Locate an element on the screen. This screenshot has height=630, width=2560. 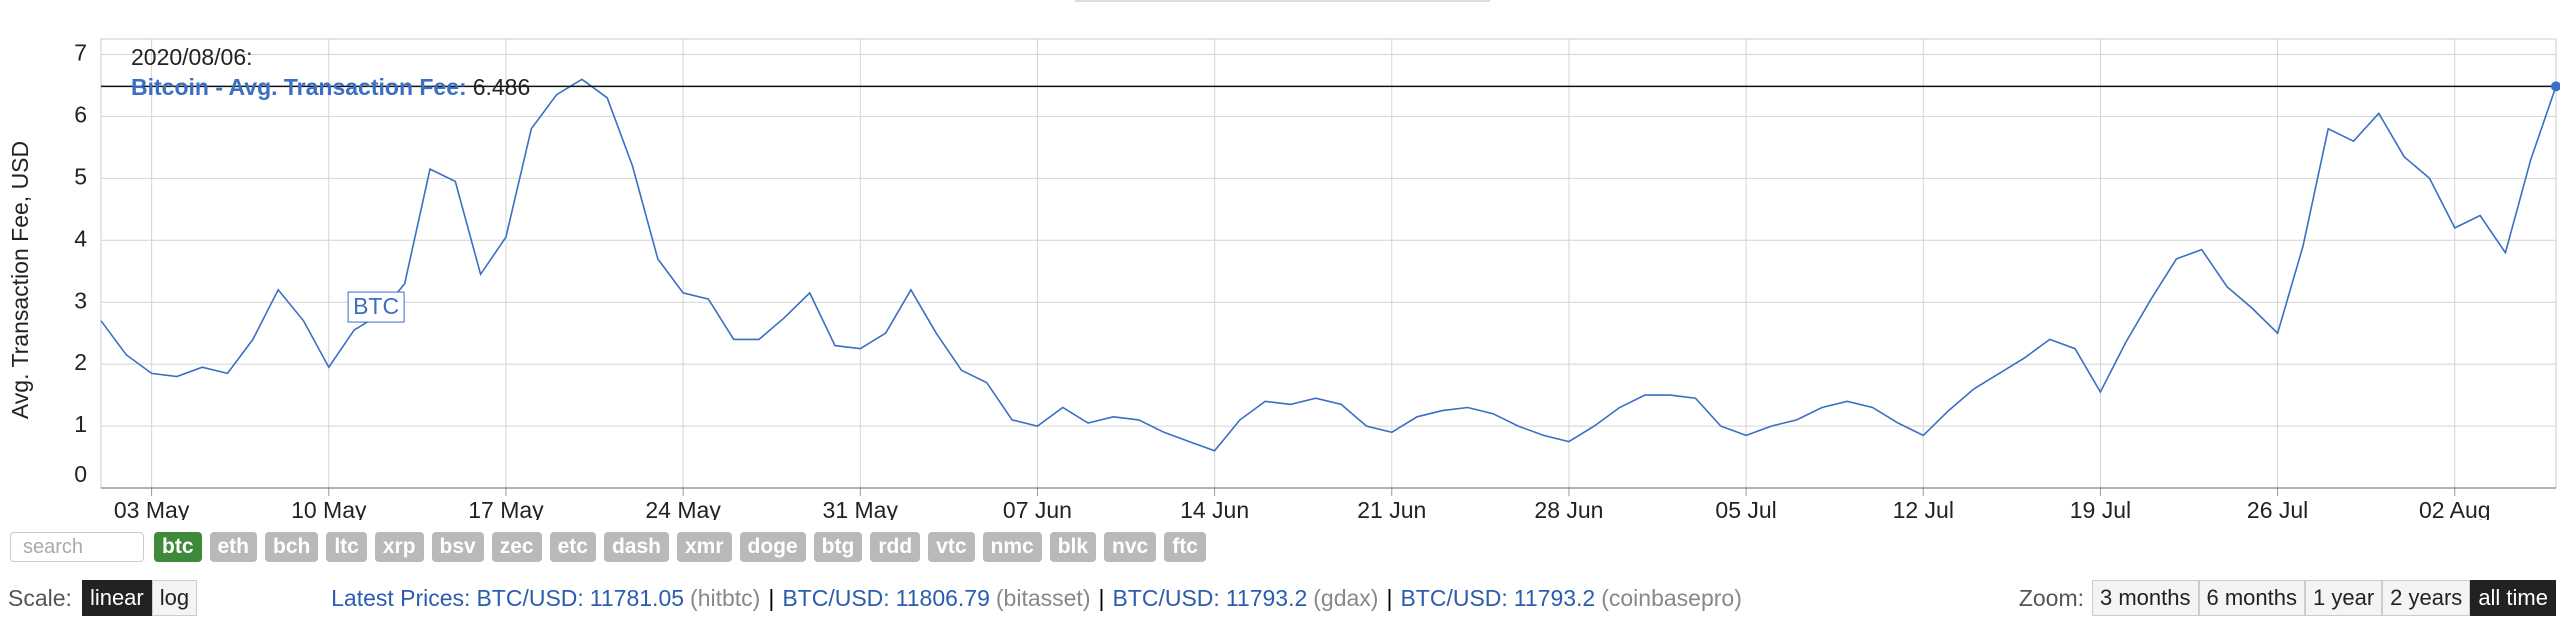
coin-button: nmc is located at coordinates (1012, 547).